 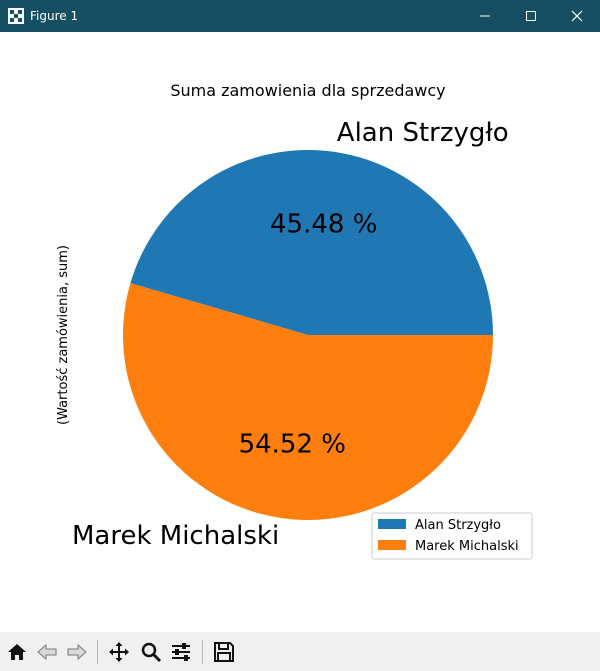 I want to click on window-title: Figure 1, so click(x=54, y=16).